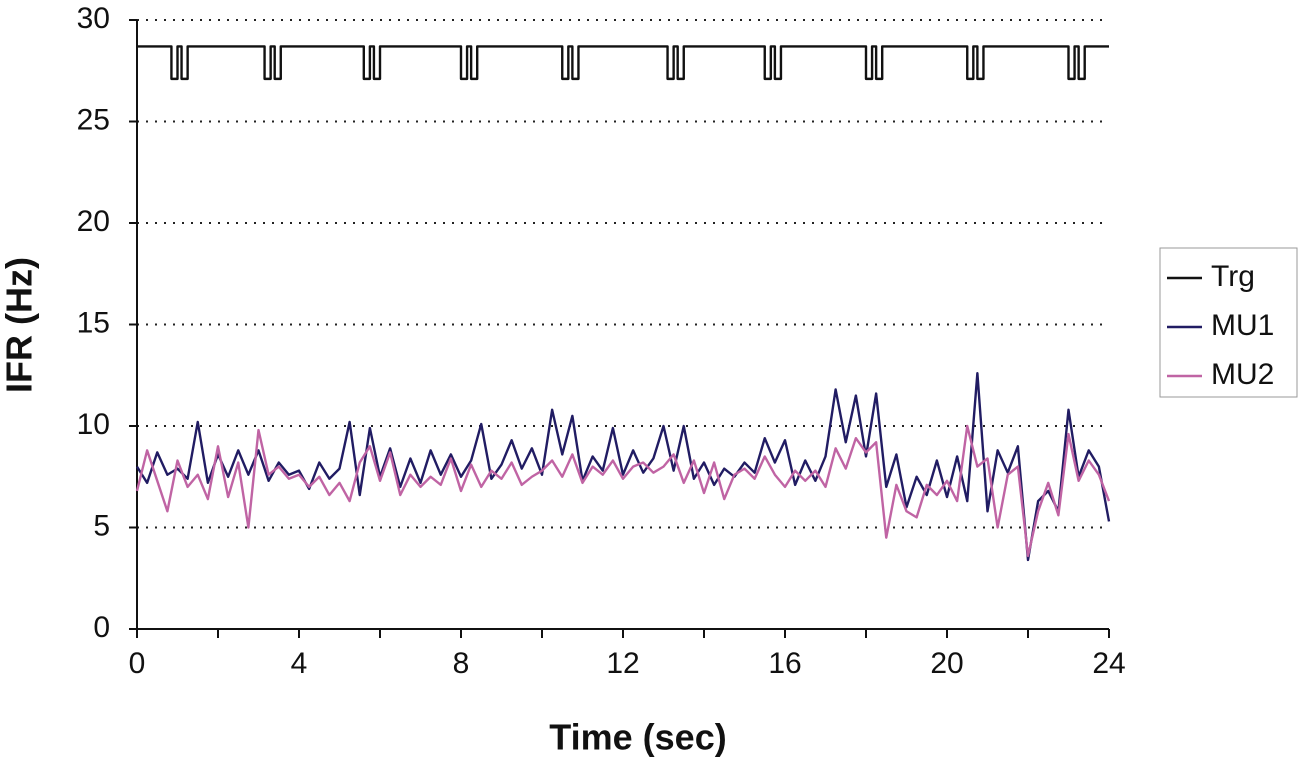 The height and width of the screenshot is (770, 1306). I want to click on y-axis-title: IFR (Hz), so click(20, 325).